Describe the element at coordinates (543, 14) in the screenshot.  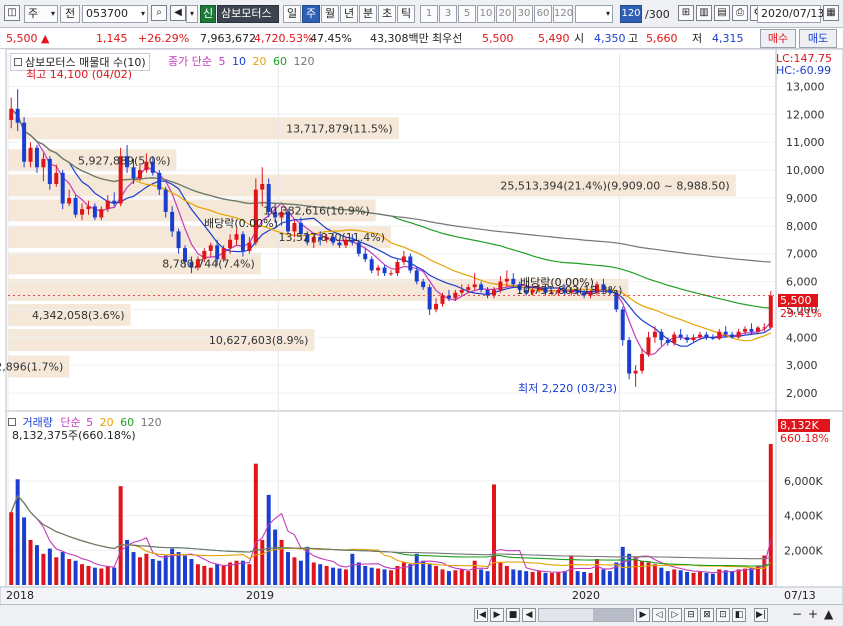
I see `interval-60: 60` at that location.